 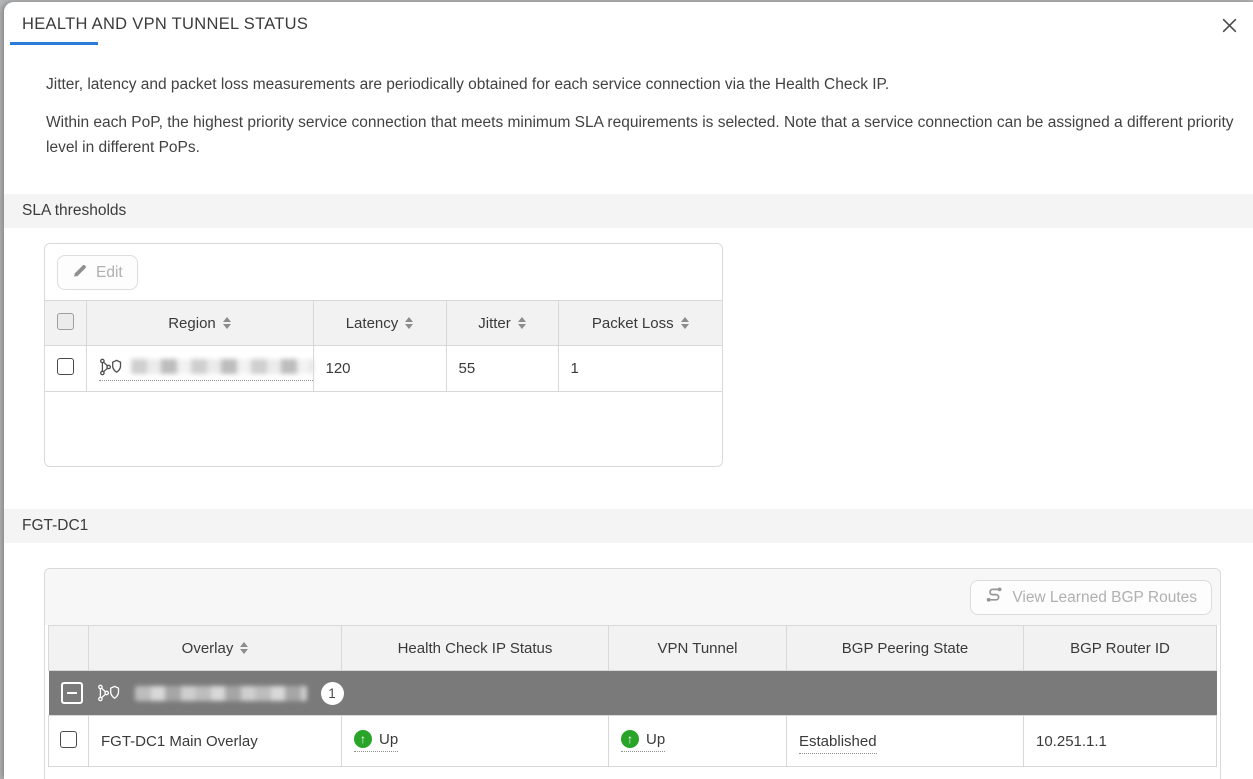 I want to click on column-header-label: BGP Peering State, so click(x=905, y=648).